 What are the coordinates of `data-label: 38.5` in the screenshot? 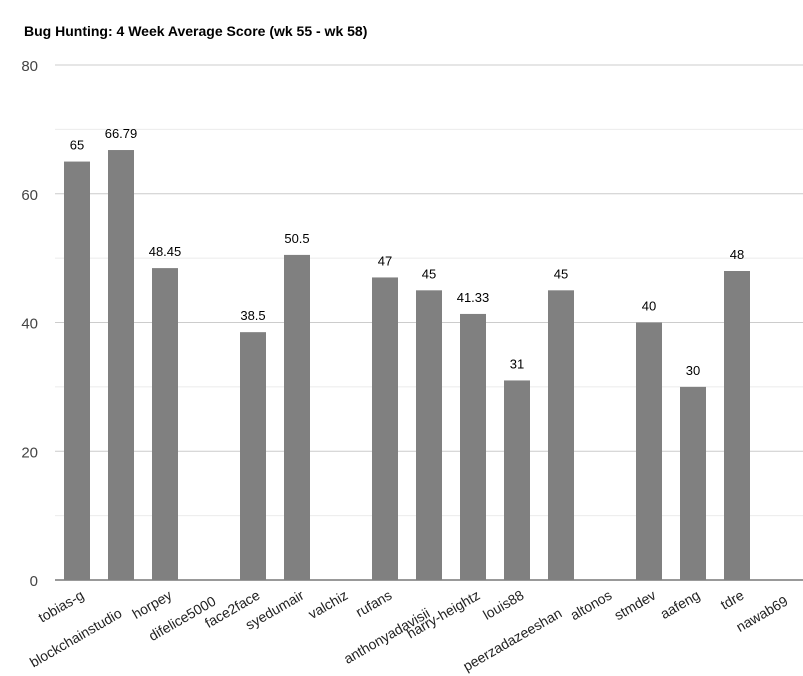 It's located at (252, 315).